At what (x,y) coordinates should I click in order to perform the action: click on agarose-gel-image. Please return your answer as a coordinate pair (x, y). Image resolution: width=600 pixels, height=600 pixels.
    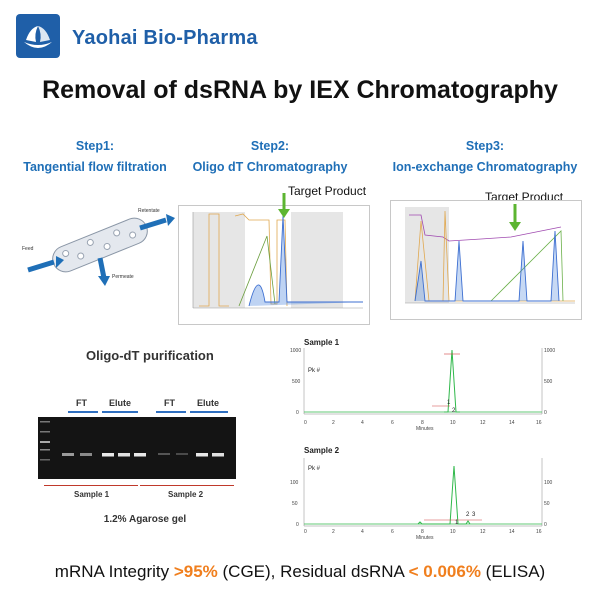
    Looking at the image, I should click on (137, 448).